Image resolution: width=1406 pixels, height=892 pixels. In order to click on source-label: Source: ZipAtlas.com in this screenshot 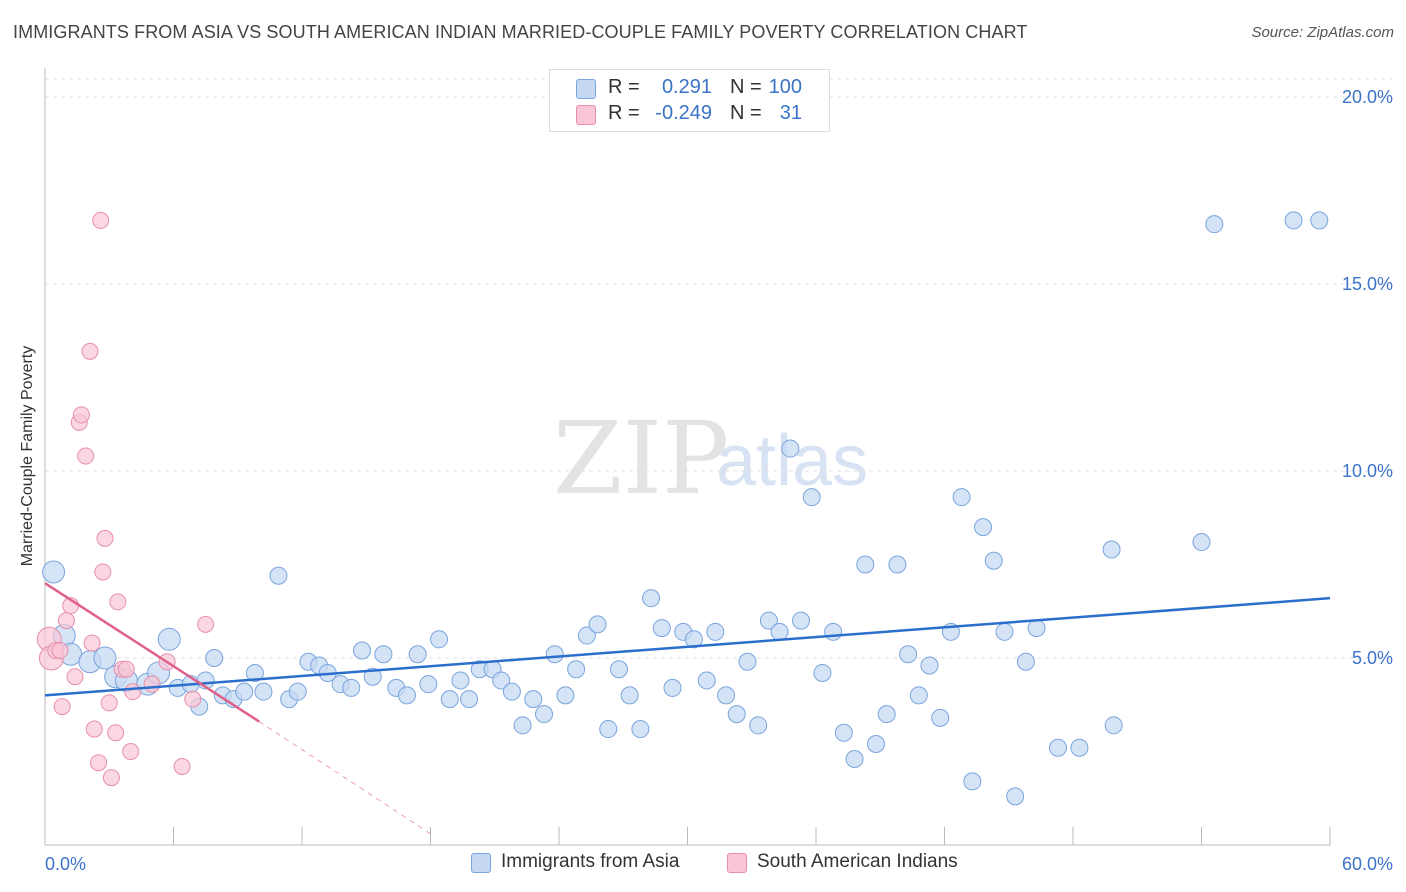, I will do `click(1322, 32)`.